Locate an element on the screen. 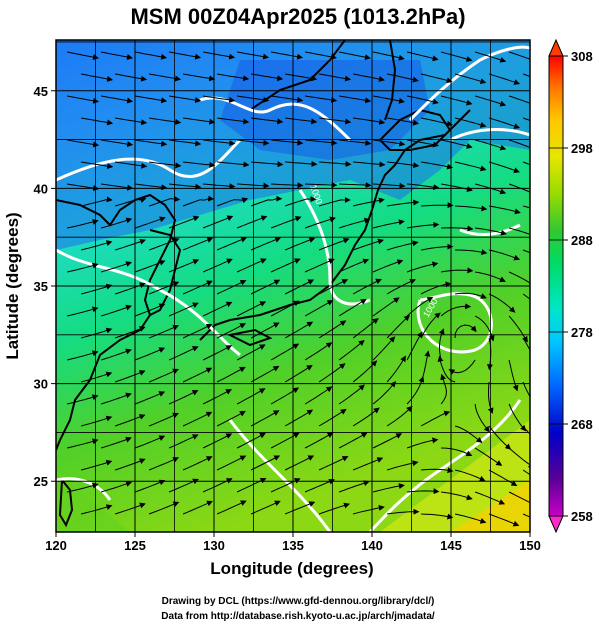 The width and height of the screenshot is (599, 625). colorbar-ticks: 258 268 278 288 298 308 is located at coordinates (571, 286).